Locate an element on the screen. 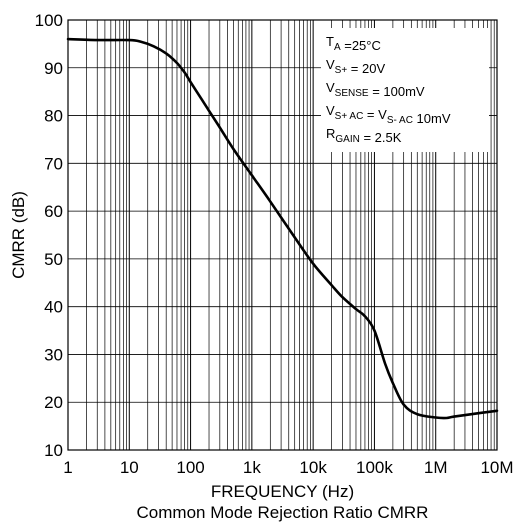 The image size is (521, 525). y-tick-label: 70 is located at coordinates (53, 163).